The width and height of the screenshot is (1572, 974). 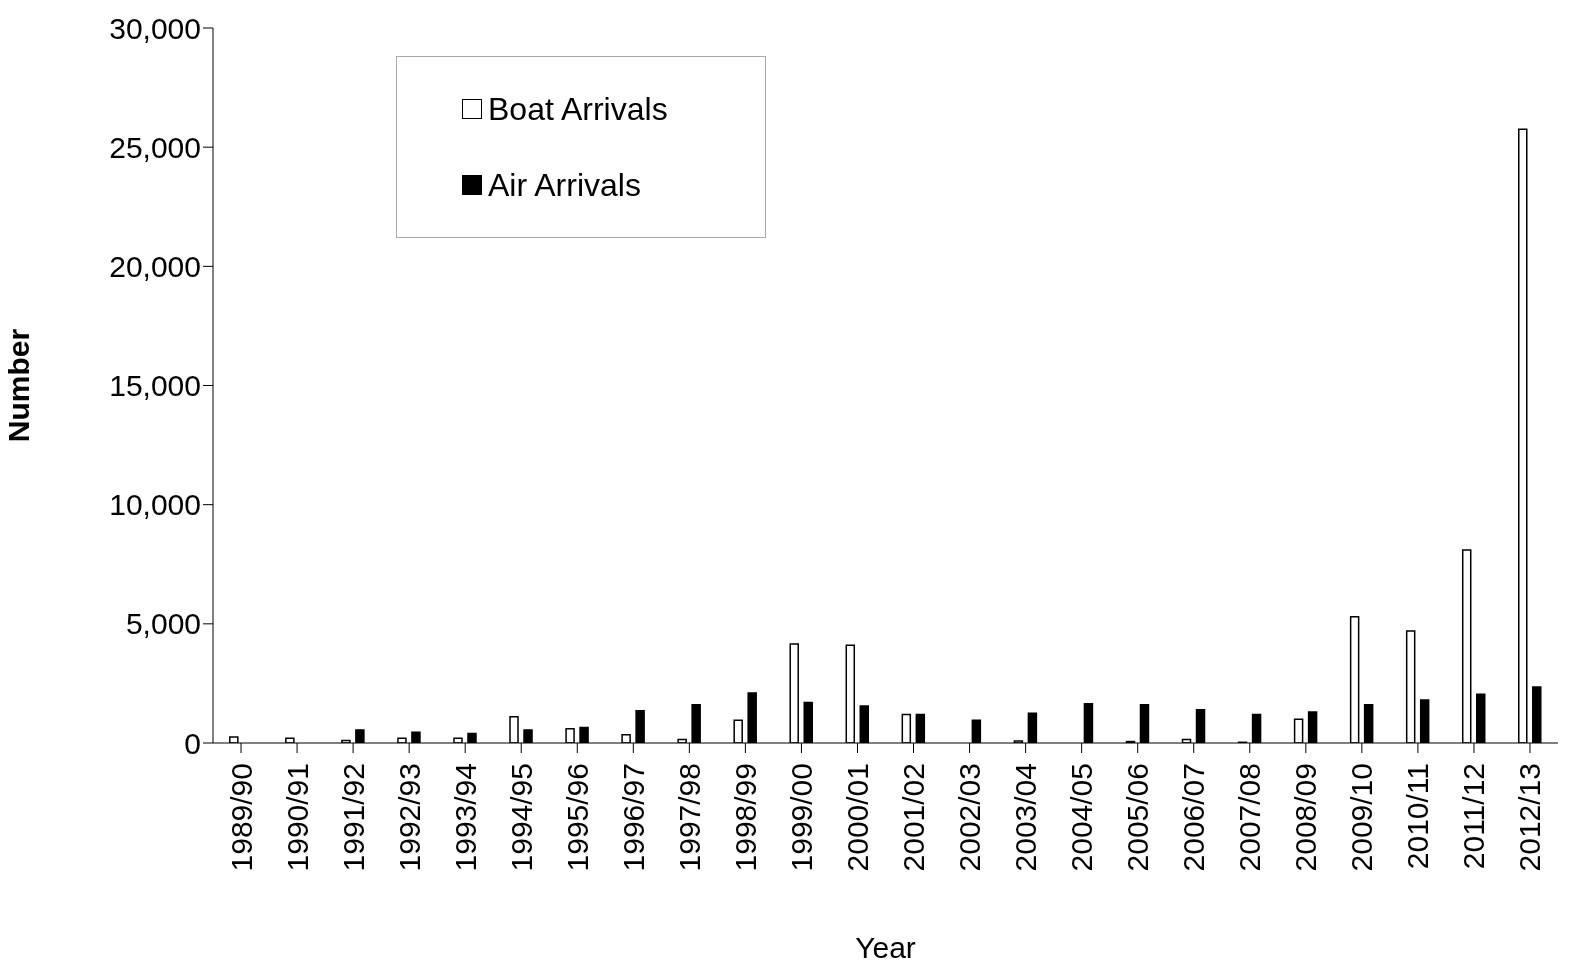 What do you see at coordinates (689, 817) in the screenshot?
I see `x-tick-label: 1997/98` at bounding box center [689, 817].